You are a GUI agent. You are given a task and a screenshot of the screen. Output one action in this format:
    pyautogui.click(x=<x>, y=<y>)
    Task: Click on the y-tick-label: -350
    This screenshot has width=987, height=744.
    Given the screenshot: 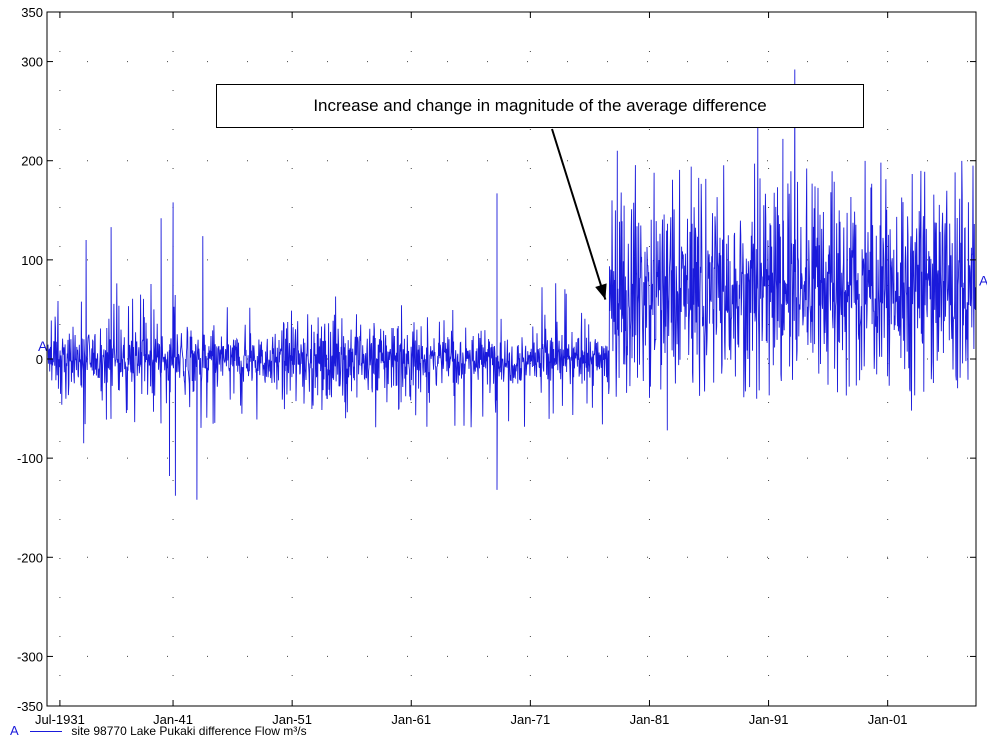 What is the action you would take?
    pyautogui.click(x=30, y=706)
    